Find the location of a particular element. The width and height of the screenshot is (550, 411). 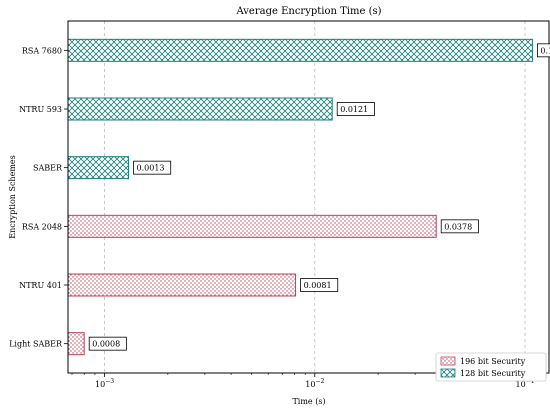

x-tick-label: 10⁻² is located at coordinates (314, 383).